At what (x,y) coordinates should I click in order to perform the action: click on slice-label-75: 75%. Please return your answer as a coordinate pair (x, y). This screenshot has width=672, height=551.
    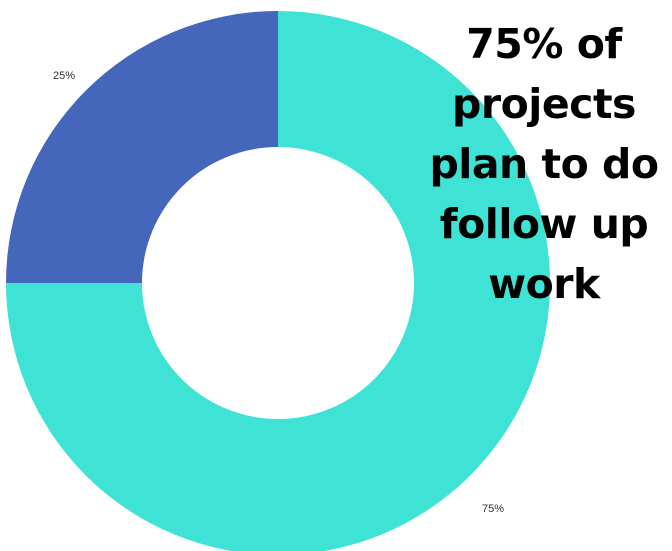
    Looking at the image, I should click on (493, 509).